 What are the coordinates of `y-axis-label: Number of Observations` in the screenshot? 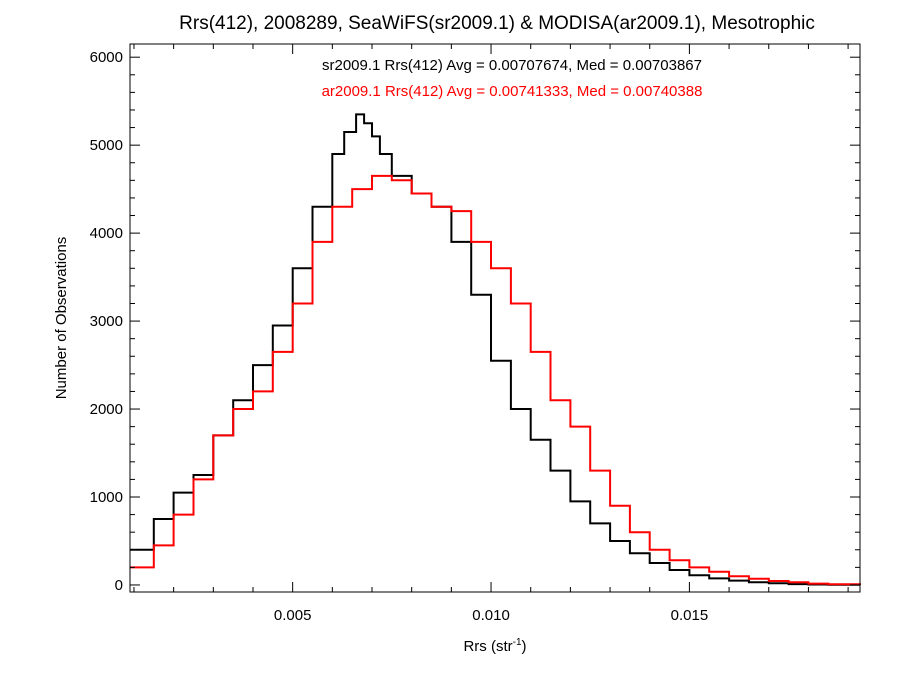 It's located at (61, 318).